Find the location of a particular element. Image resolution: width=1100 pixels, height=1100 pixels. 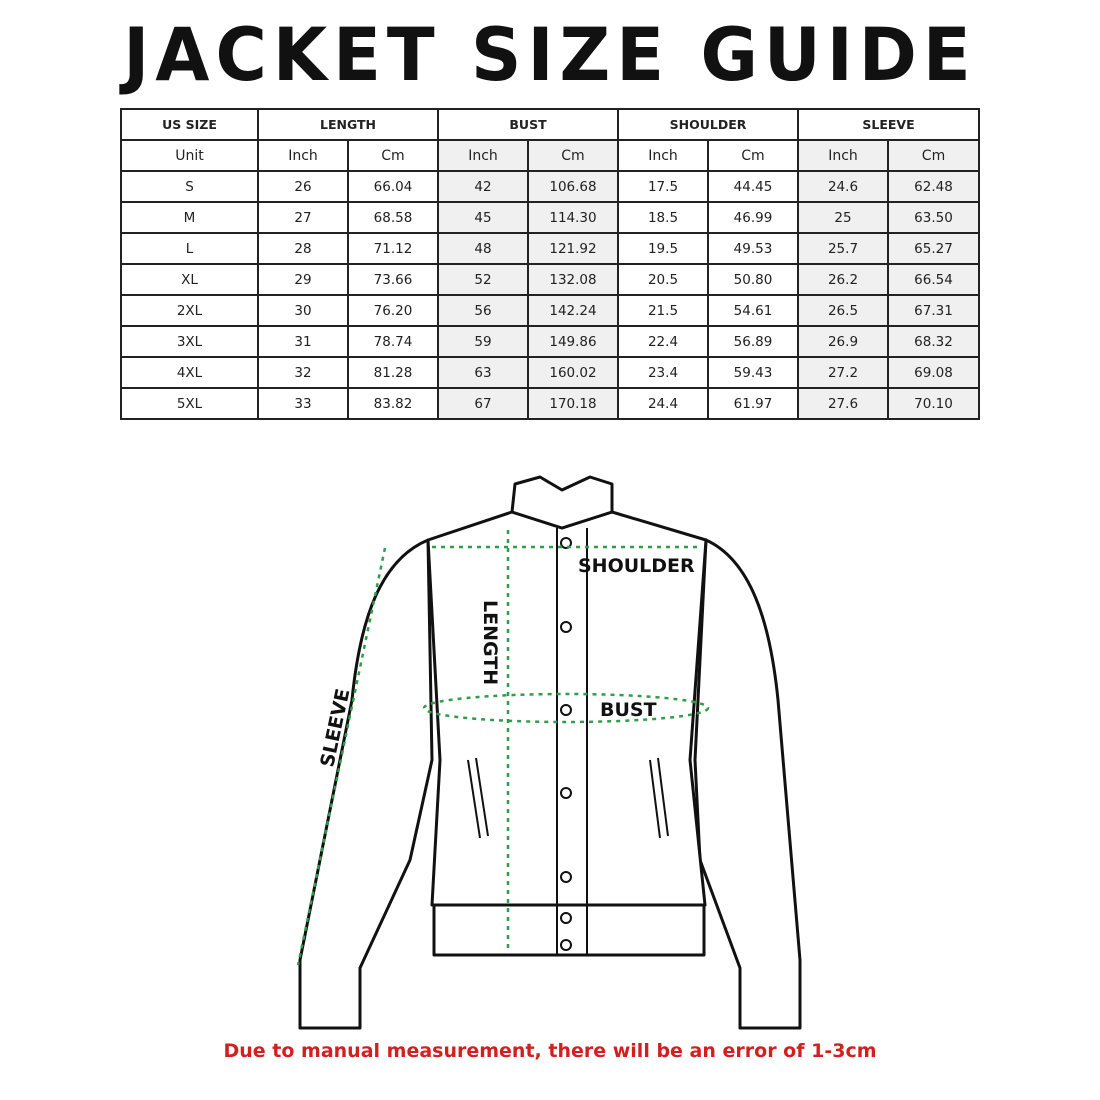

value-cell: 44.45 is located at coordinates (753, 186).